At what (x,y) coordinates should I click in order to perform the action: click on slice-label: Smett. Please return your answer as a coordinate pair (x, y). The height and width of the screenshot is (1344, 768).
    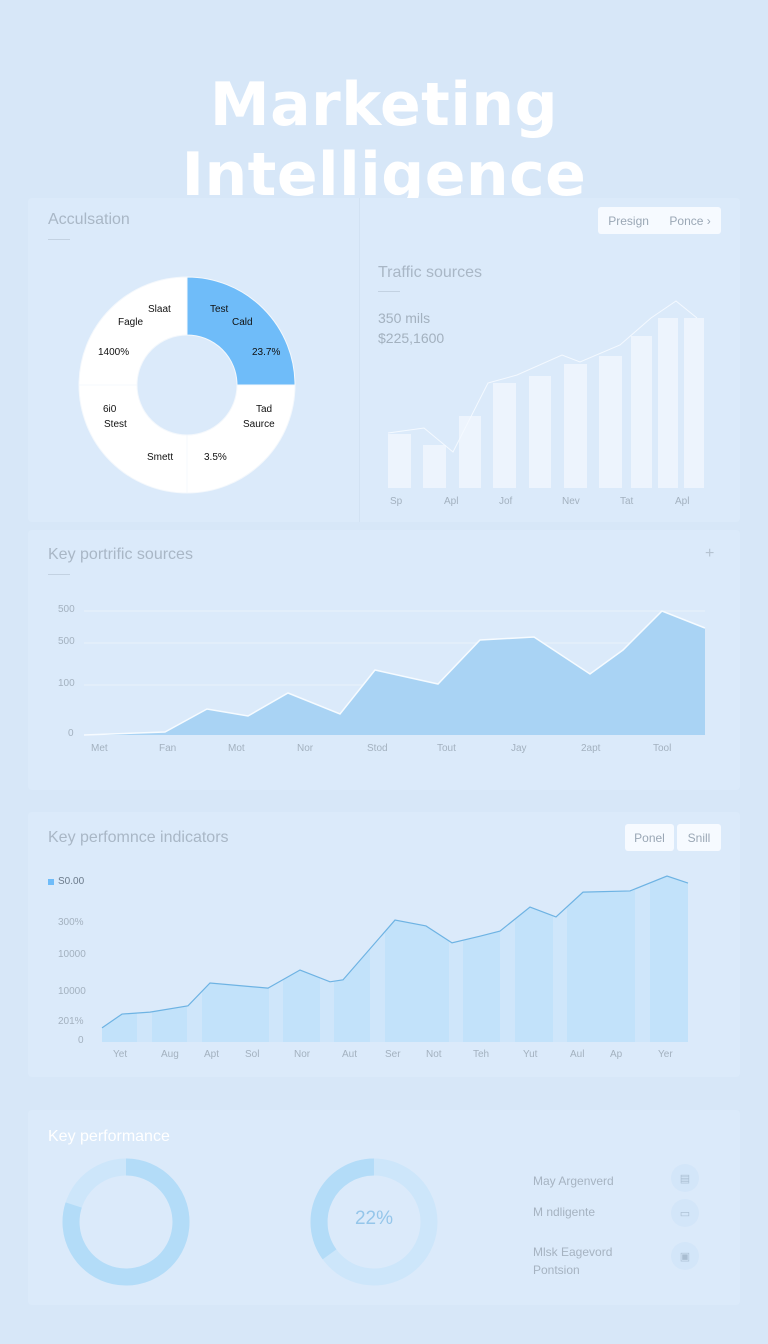
    Looking at the image, I should click on (160, 457).